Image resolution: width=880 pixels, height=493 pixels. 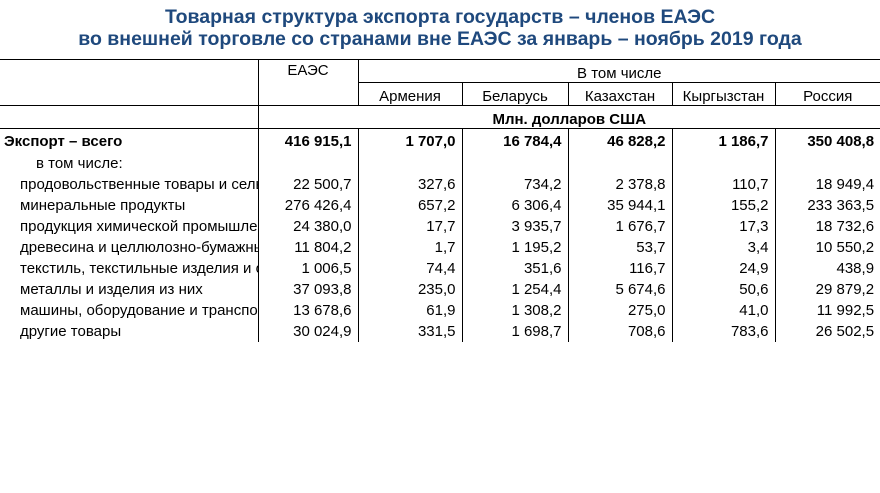 I want to click on cell-value: 708,6, so click(x=619, y=331).